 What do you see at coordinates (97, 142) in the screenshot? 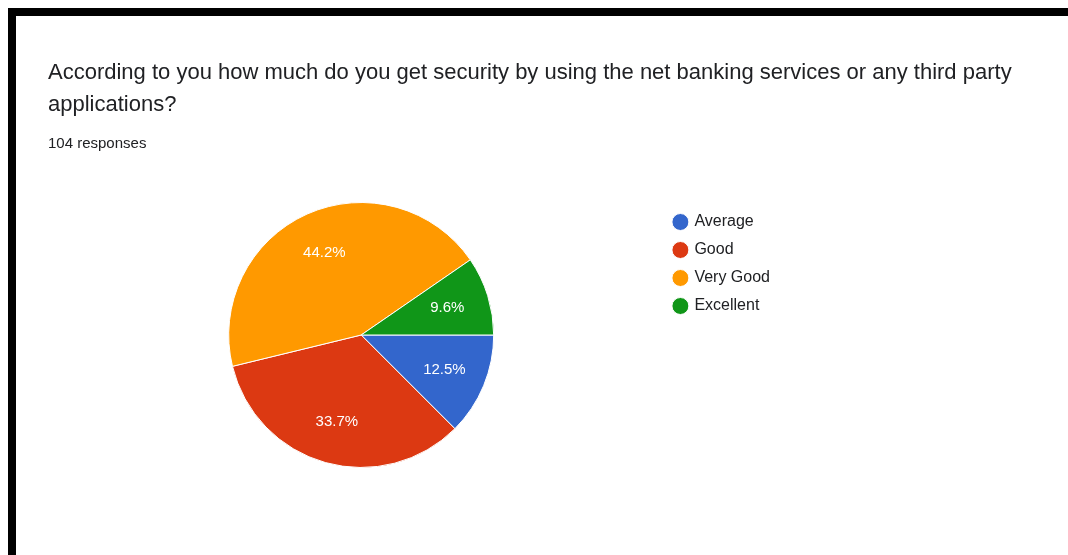
I see `text: 104 responses` at bounding box center [97, 142].